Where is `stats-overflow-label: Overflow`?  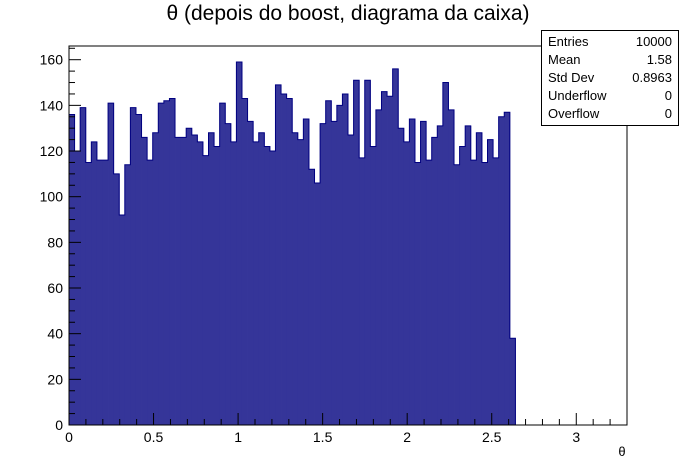
stats-overflow-label: Overflow is located at coordinates (574, 113).